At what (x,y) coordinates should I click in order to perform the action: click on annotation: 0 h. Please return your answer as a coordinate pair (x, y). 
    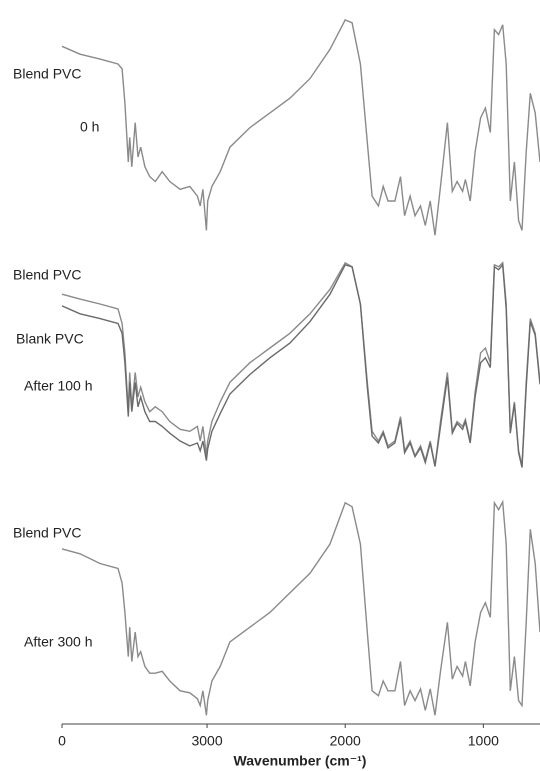
    Looking at the image, I should click on (89, 127).